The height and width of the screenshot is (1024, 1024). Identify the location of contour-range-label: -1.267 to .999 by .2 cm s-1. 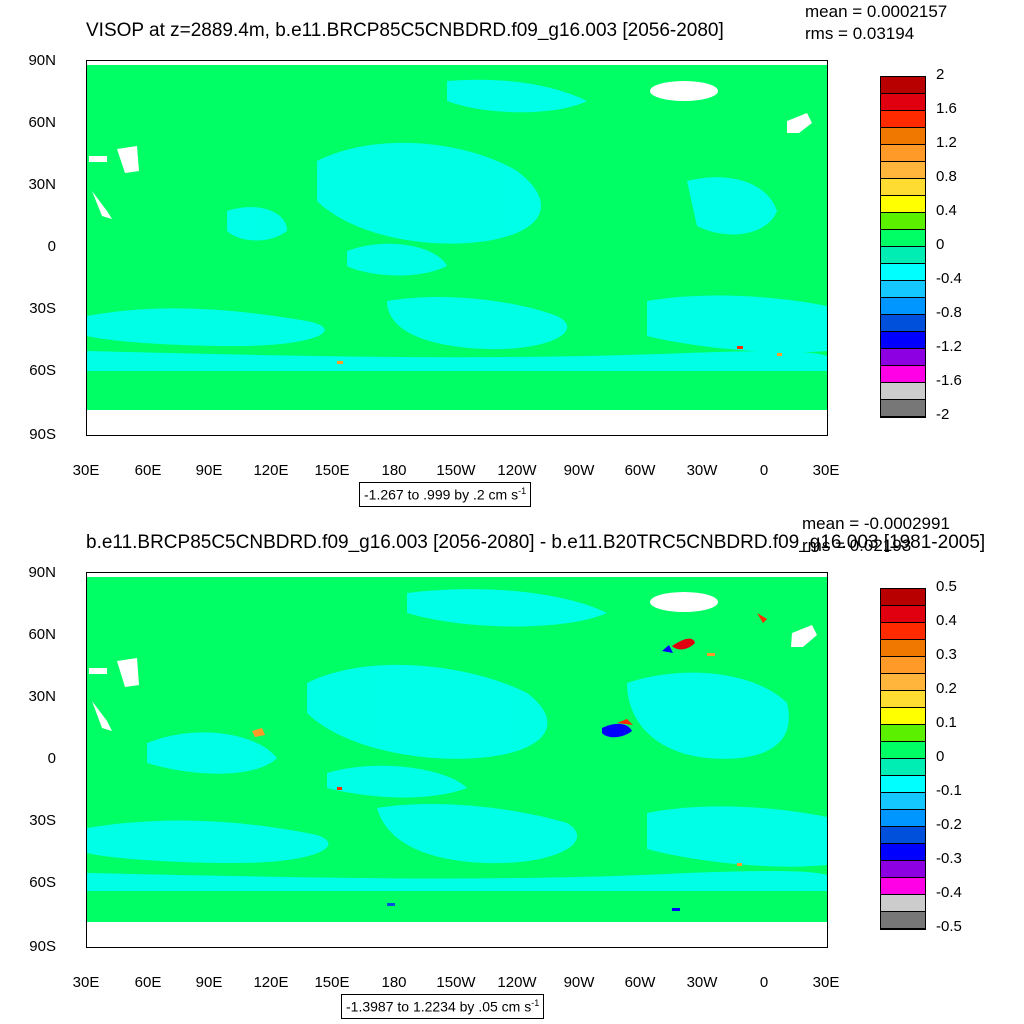
(445, 494).